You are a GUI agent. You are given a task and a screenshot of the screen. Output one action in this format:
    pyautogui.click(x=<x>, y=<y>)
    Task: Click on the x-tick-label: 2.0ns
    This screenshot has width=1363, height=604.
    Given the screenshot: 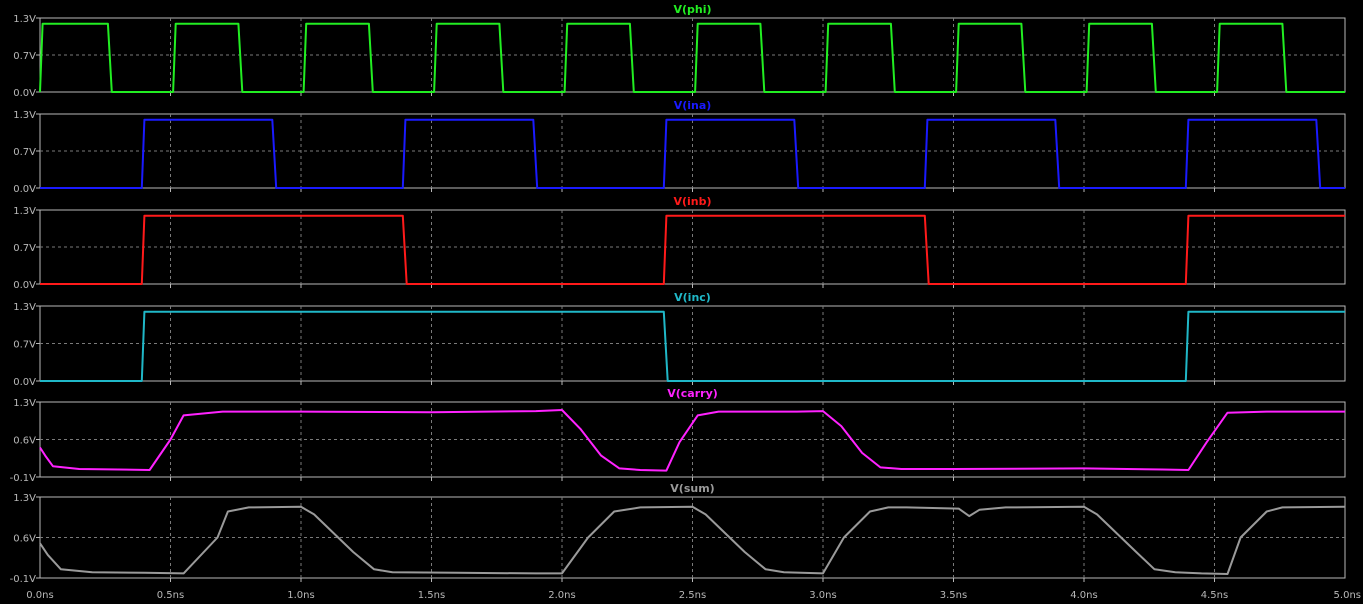 What is the action you would take?
    pyautogui.click(x=561, y=595)
    